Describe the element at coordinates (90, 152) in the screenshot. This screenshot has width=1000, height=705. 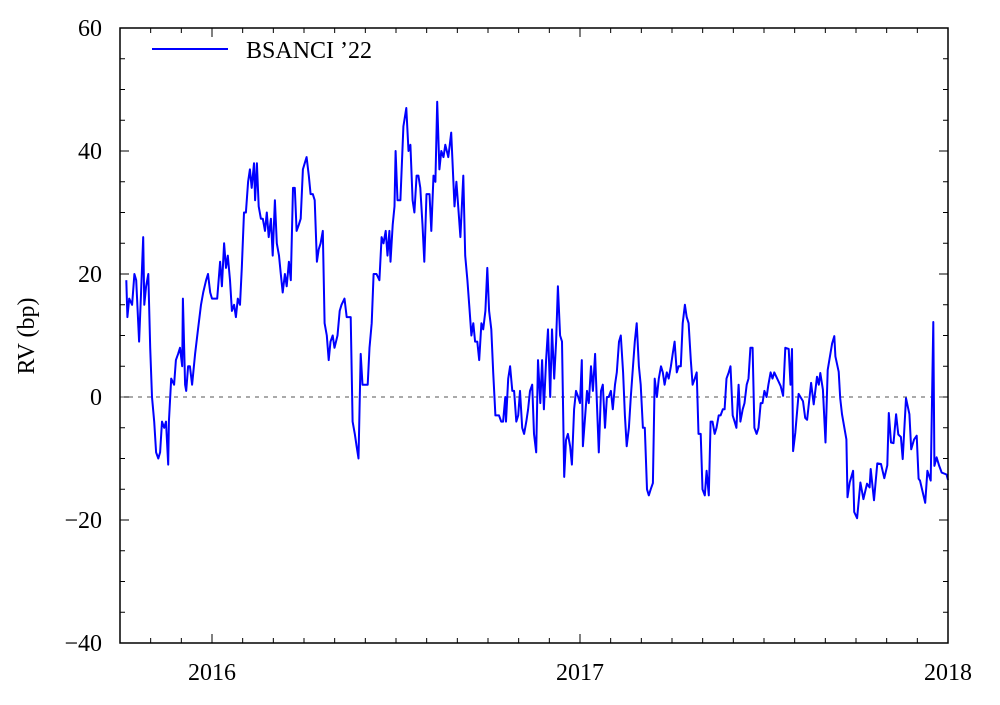
I see `y-tick-label: 40` at that location.